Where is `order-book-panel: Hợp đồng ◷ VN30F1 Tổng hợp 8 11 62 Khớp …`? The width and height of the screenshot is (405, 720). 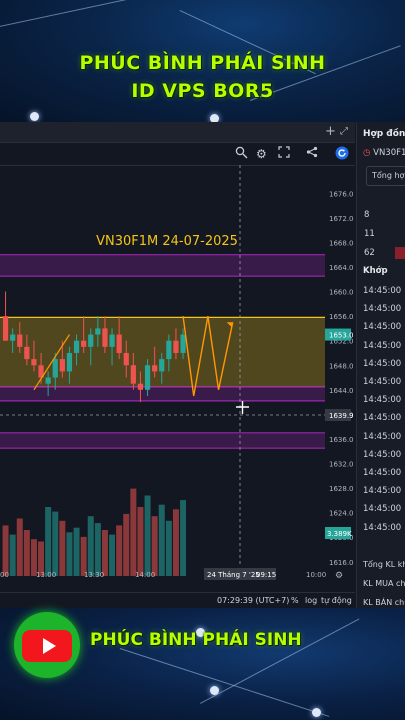
order-book-panel: Hợp đồng ◷ VN30F1 Tổng hợp 8 11 62 Khớp … is located at coordinates (380, 365).